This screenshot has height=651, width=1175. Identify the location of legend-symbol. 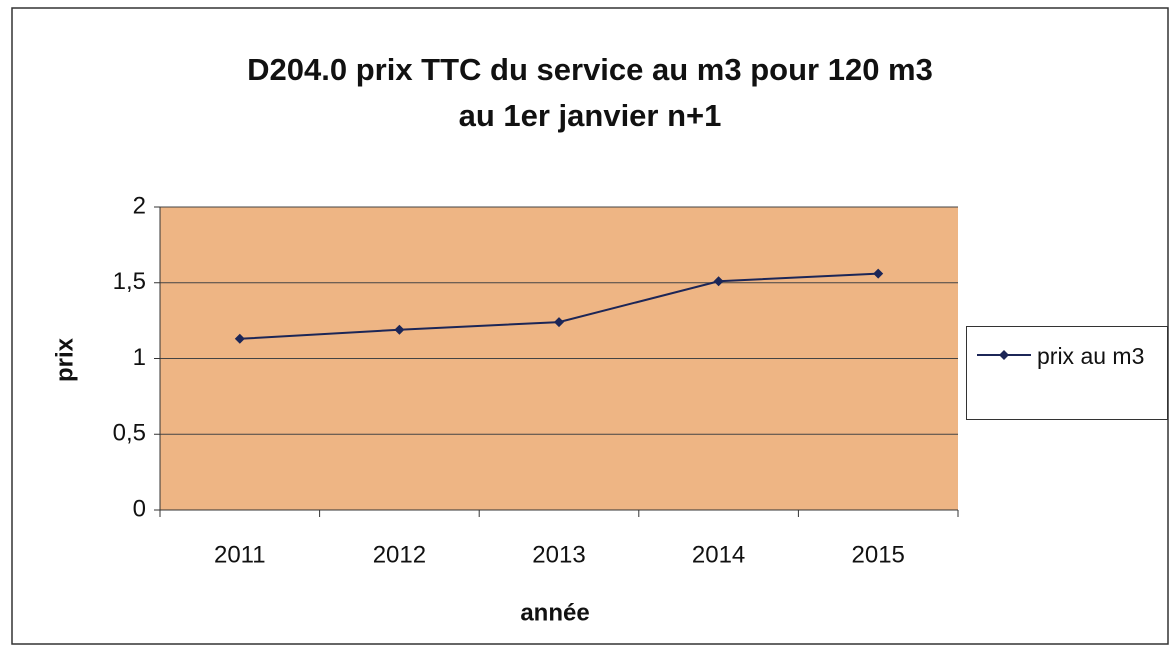
(1004, 355).